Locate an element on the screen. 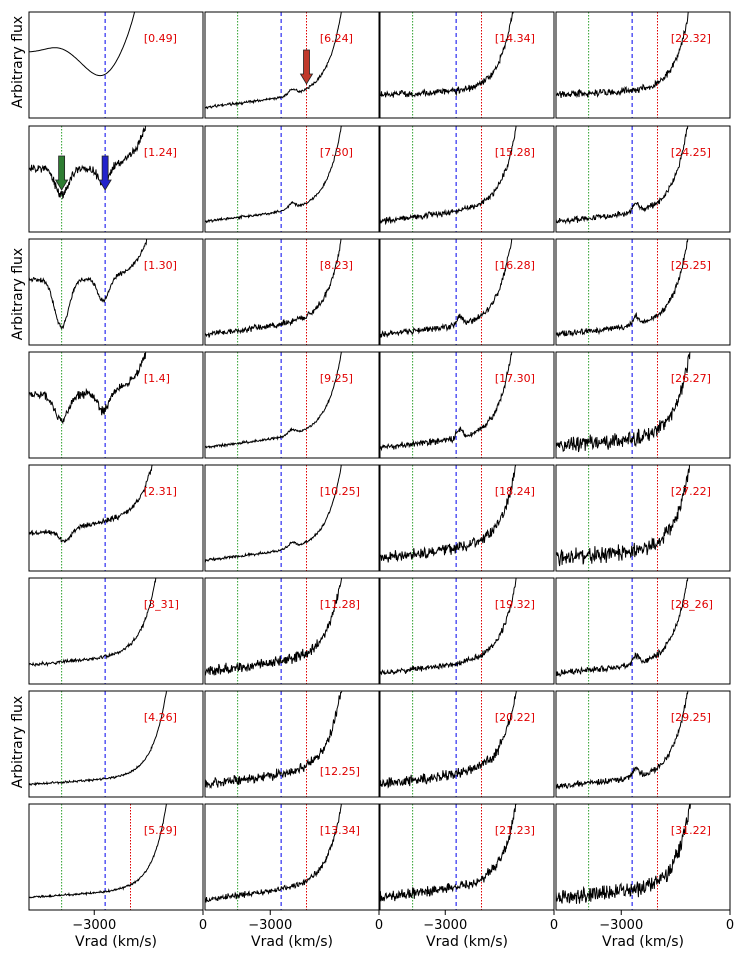 The image size is (747, 961). panel-label: [5.29] is located at coordinates (160, 830).